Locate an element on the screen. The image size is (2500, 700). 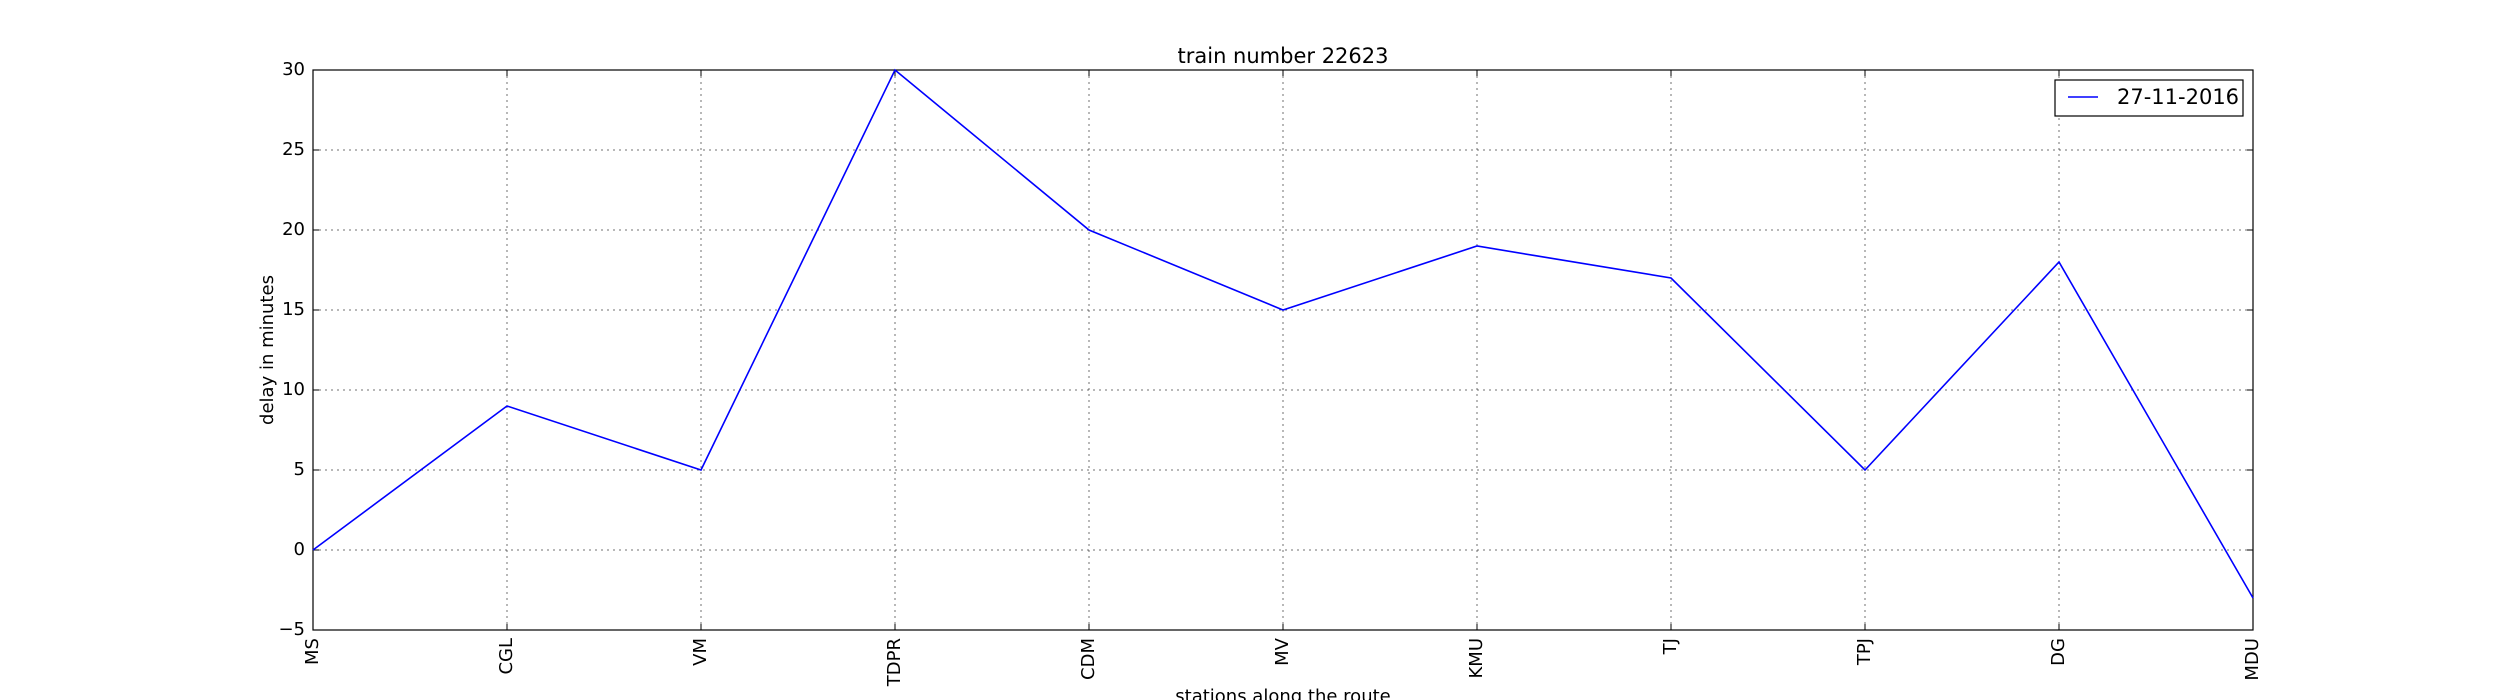
y-tick-label: 30 is located at coordinates (293, 69).